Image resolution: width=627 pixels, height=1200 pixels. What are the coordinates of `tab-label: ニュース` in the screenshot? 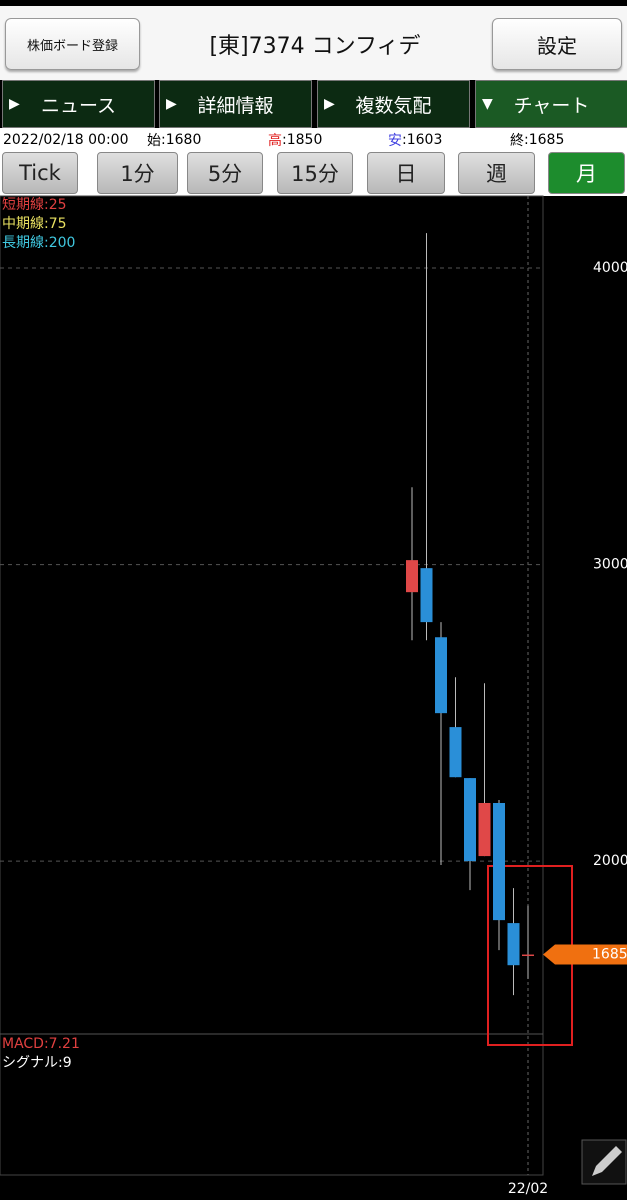 It's located at (78, 105).